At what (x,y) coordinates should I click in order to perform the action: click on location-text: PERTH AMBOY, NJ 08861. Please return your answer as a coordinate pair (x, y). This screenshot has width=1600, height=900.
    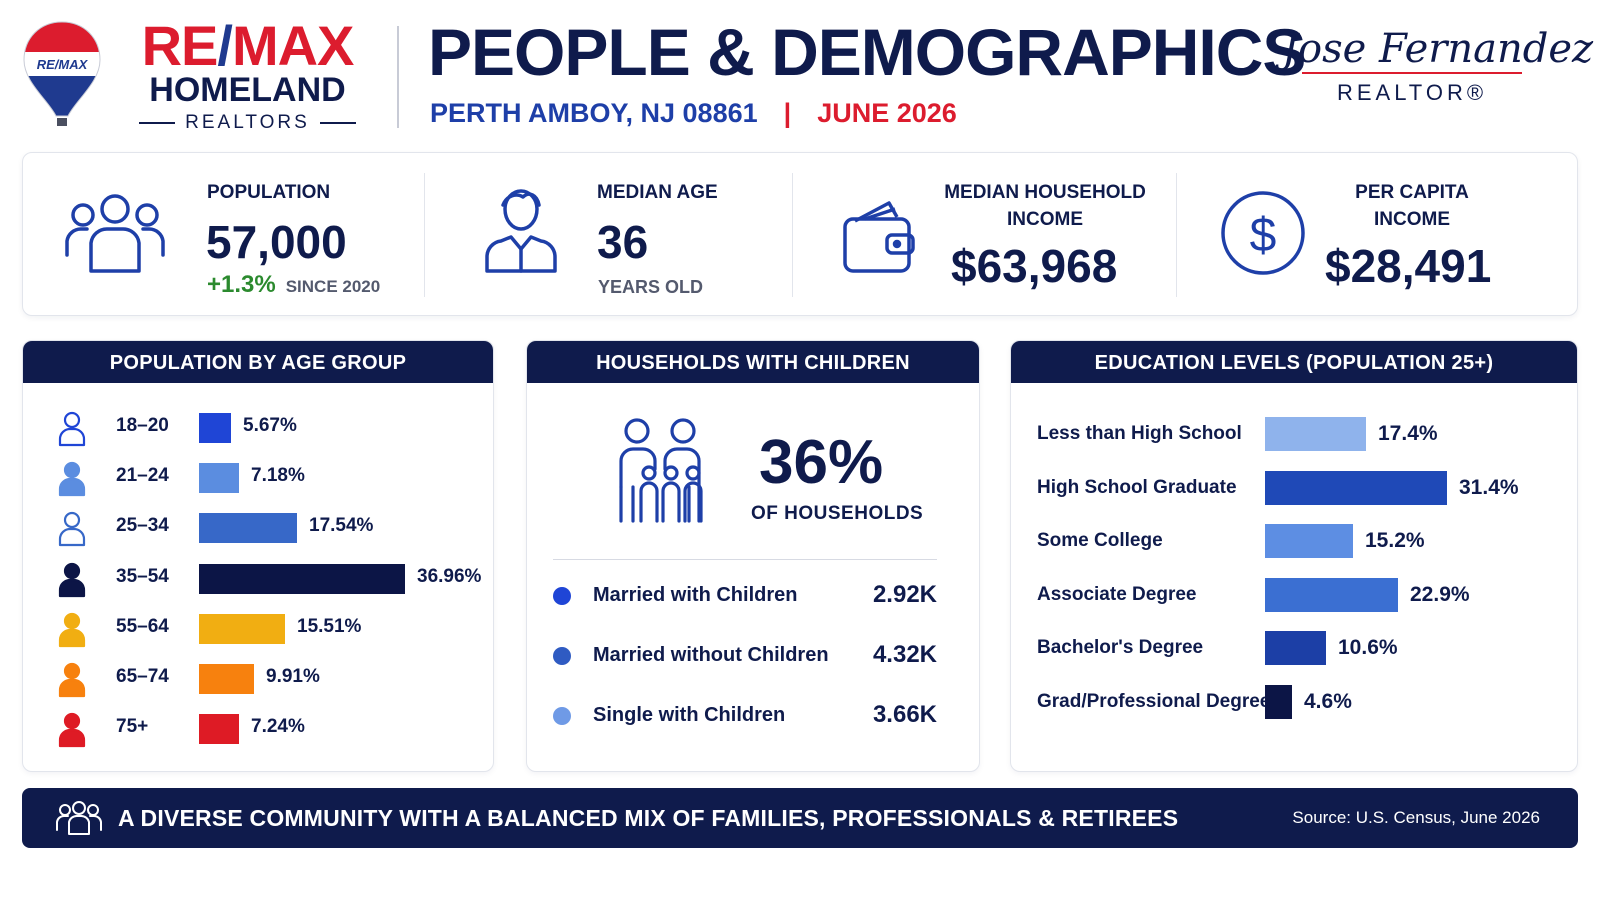
    Looking at the image, I should click on (594, 113).